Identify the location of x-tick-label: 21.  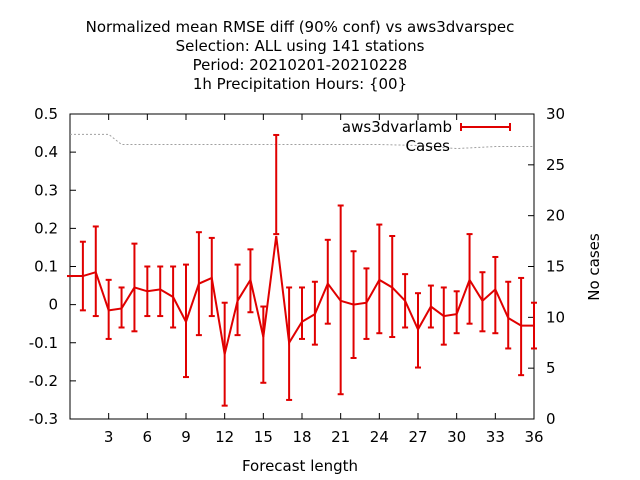
(340, 437).